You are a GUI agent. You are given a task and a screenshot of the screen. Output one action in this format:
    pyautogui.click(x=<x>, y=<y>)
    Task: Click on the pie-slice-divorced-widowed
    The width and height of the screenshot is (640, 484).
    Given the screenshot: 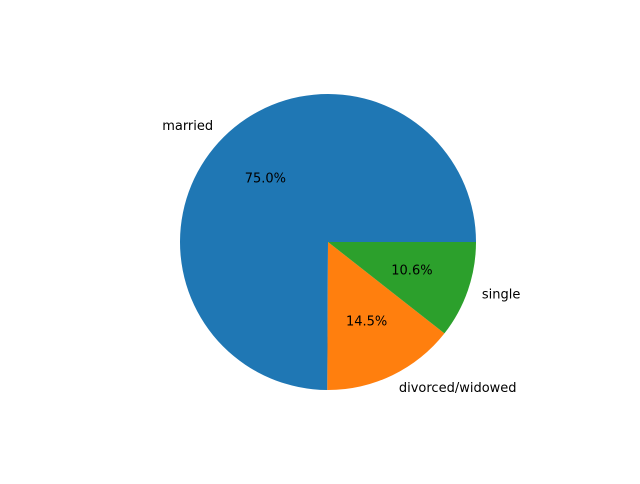 What is the action you would take?
    pyautogui.click(x=386, y=316)
    